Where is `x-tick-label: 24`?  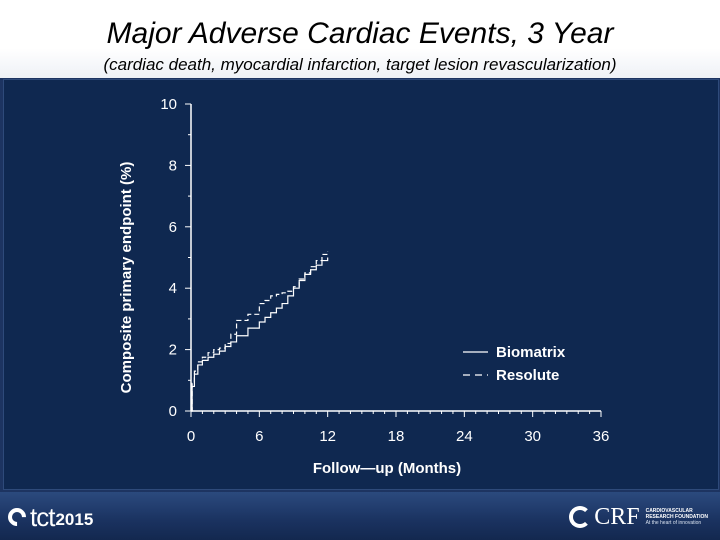 x-tick-label: 24 is located at coordinates (464, 436).